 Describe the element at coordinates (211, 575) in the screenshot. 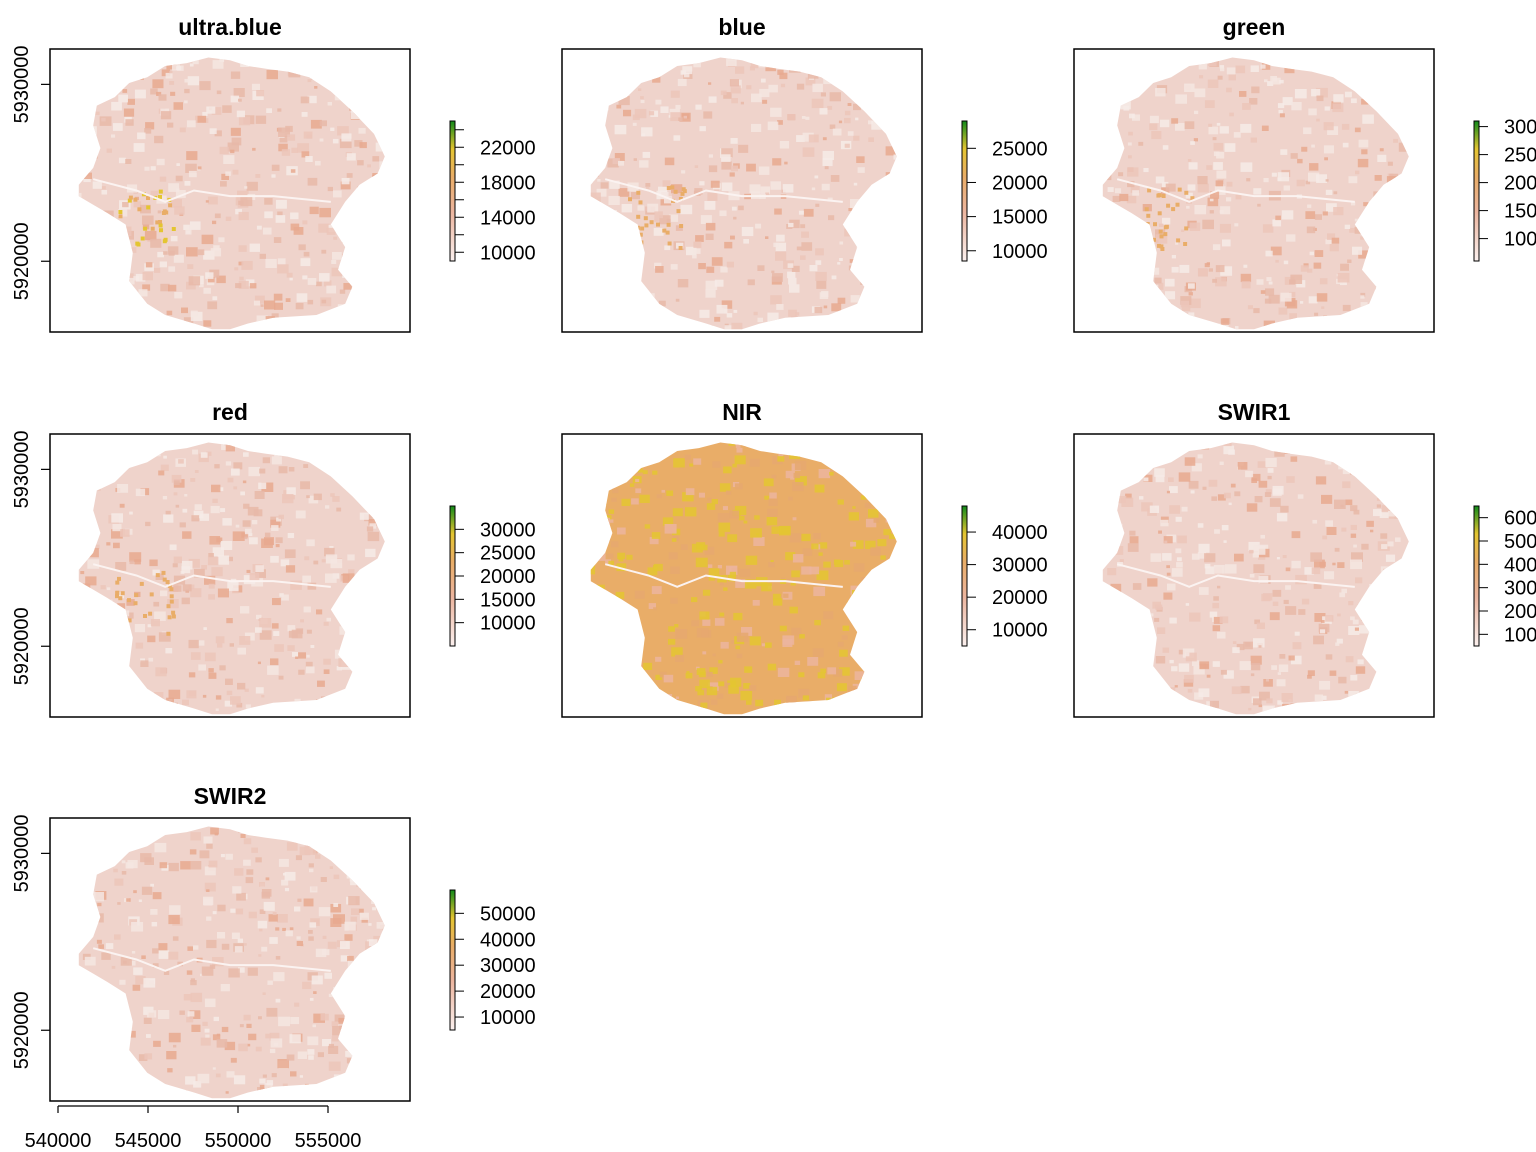

I see `river-line` at that location.